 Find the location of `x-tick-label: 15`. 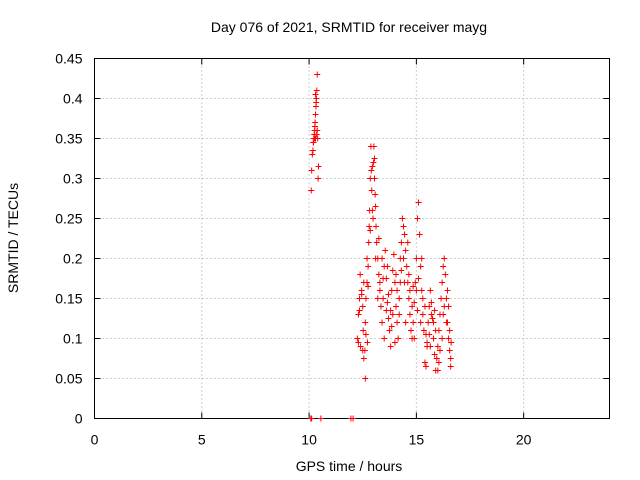

x-tick-label: 15 is located at coordinates (417, 440).